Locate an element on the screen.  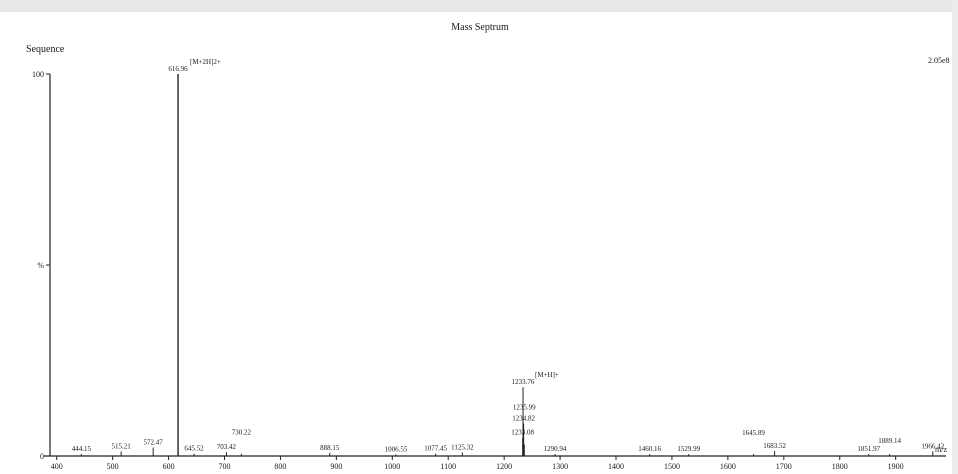
y-axis-ticks: 100% 0 is located at coordinates (41, 265).